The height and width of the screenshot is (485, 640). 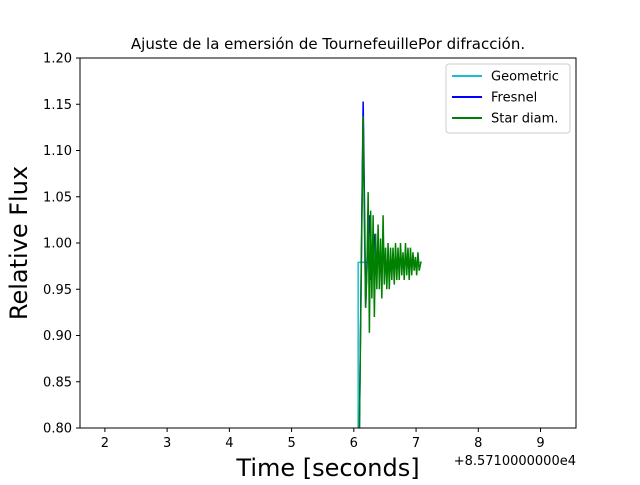 I want to click on series-layer, so click(x=389, y=264).